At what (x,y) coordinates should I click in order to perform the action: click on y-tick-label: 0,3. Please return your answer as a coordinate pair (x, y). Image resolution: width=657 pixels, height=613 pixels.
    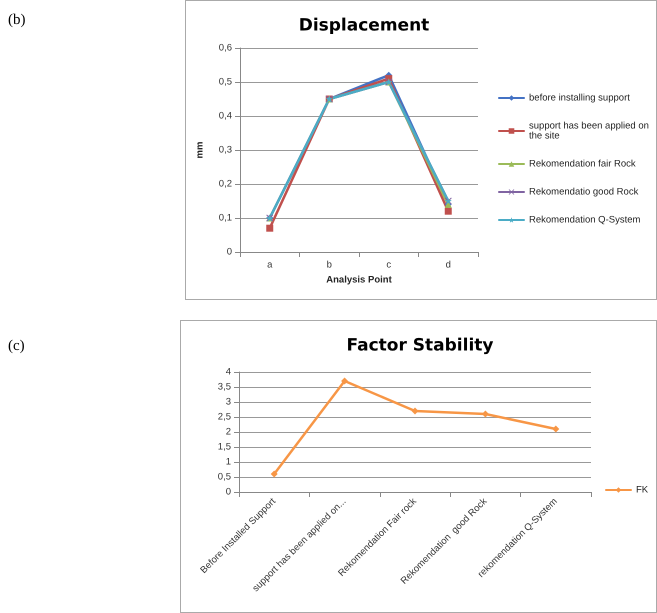
    Looking at the image, I should click on (225, 150).